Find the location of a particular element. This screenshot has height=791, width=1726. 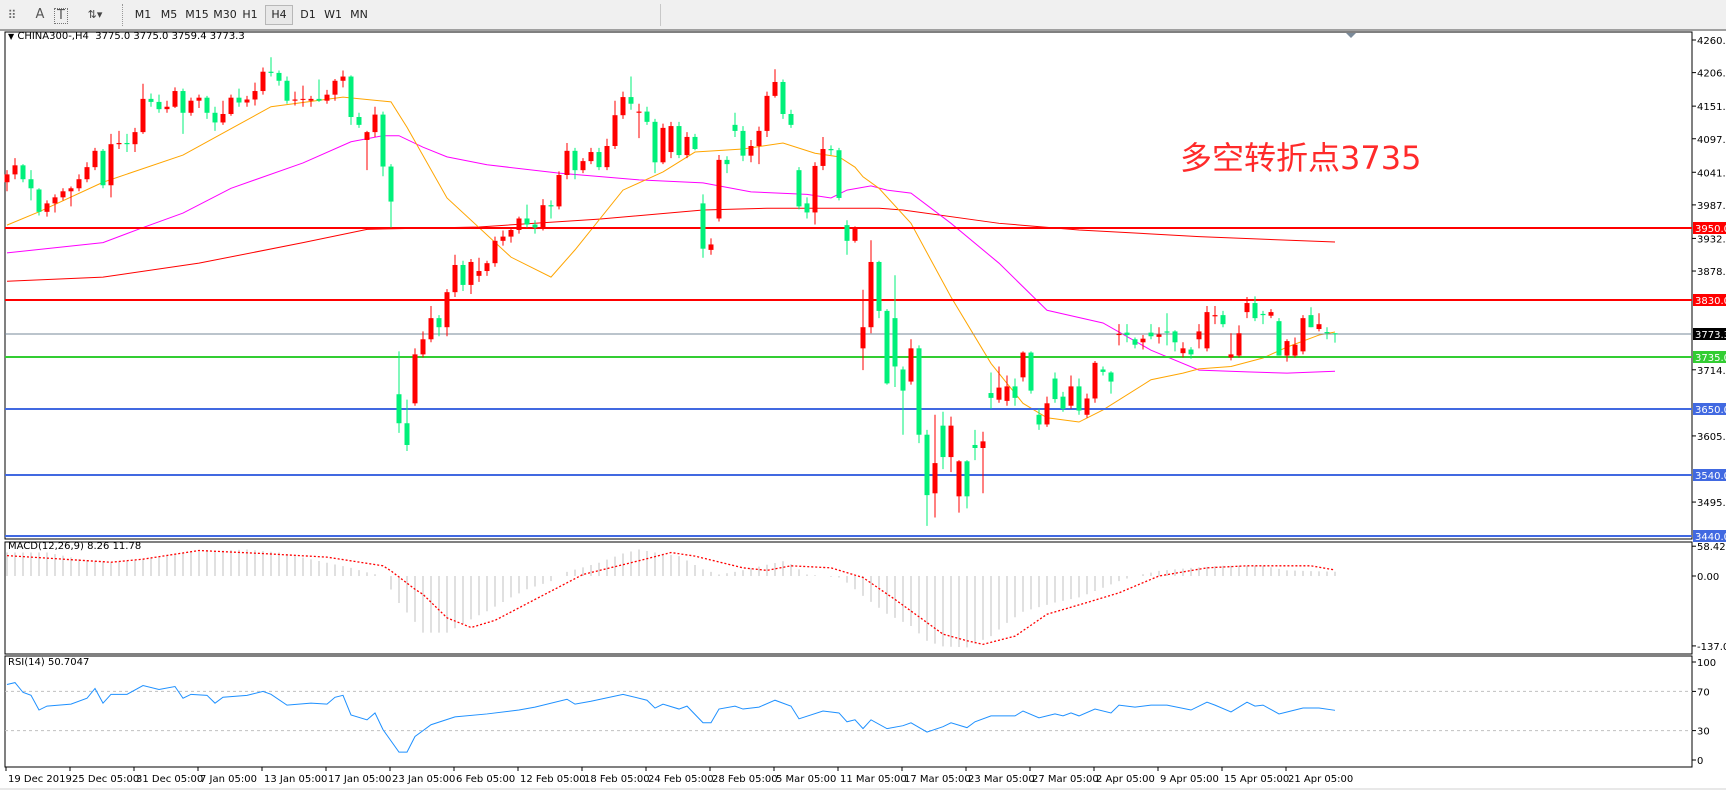

level-price-label: 3540.0 is located at coordinates (1710, 476).